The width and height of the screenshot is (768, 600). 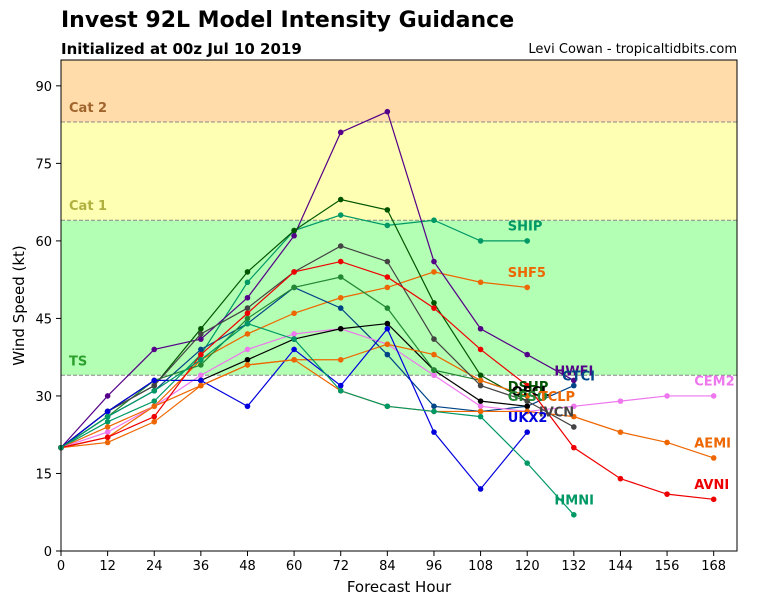 What do you see at coordinates (557, 397) in the screenshot?
I see `series-label-tclp: TCLP` at bounding box center [557, 397].